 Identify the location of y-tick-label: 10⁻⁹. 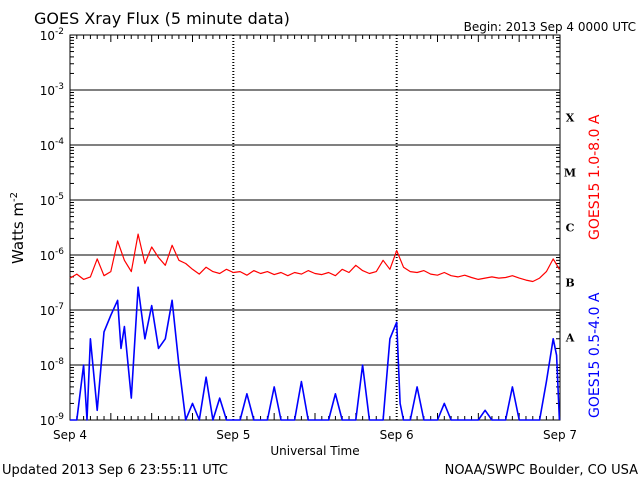
(52, 420).